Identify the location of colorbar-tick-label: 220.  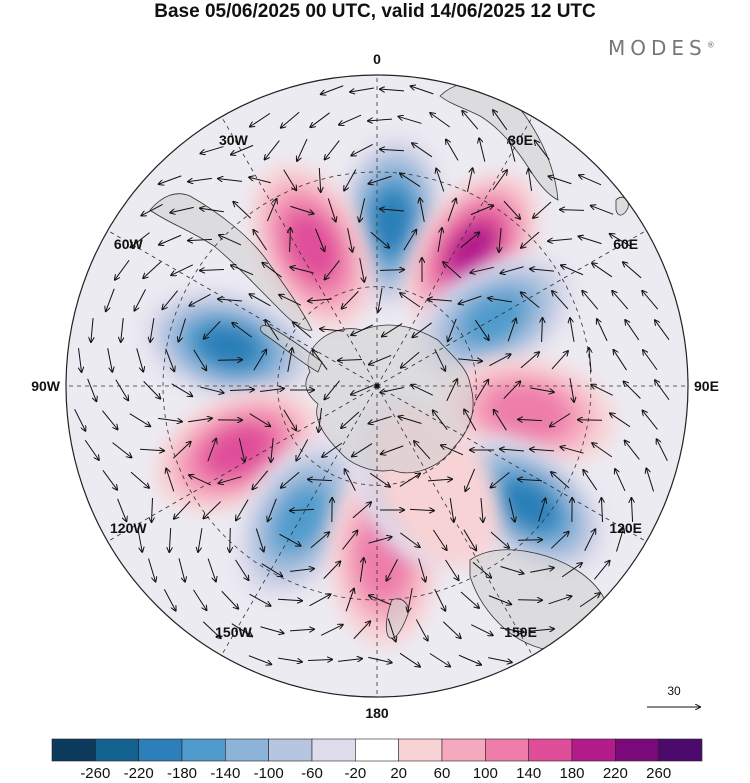
(615, 773).